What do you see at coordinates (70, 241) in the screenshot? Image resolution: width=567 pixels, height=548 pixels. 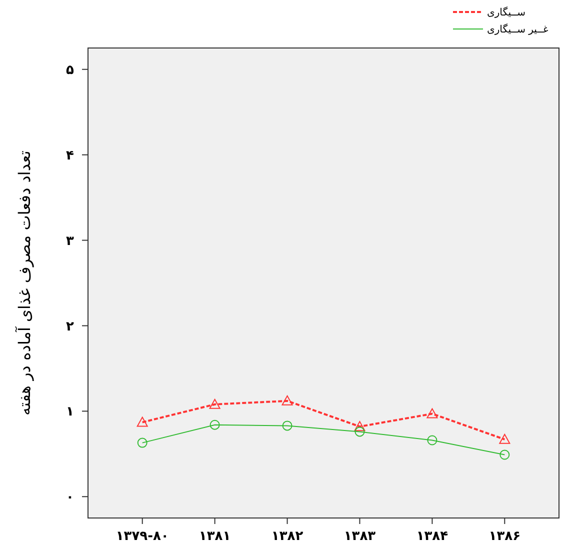 I see `y-tick-label: ۳` at bounding box center [70, 241].